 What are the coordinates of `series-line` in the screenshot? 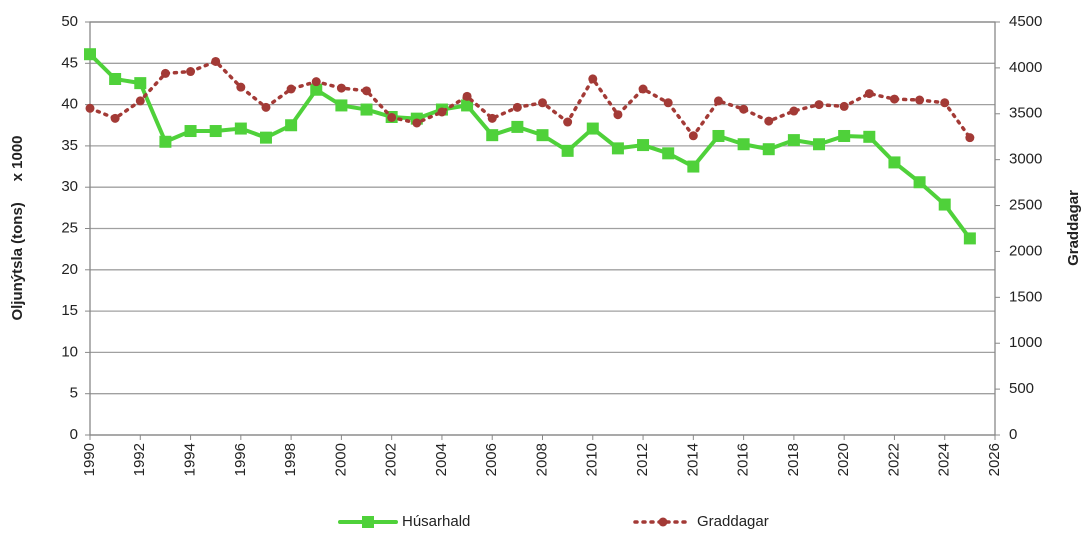 It's located at (530, 99).